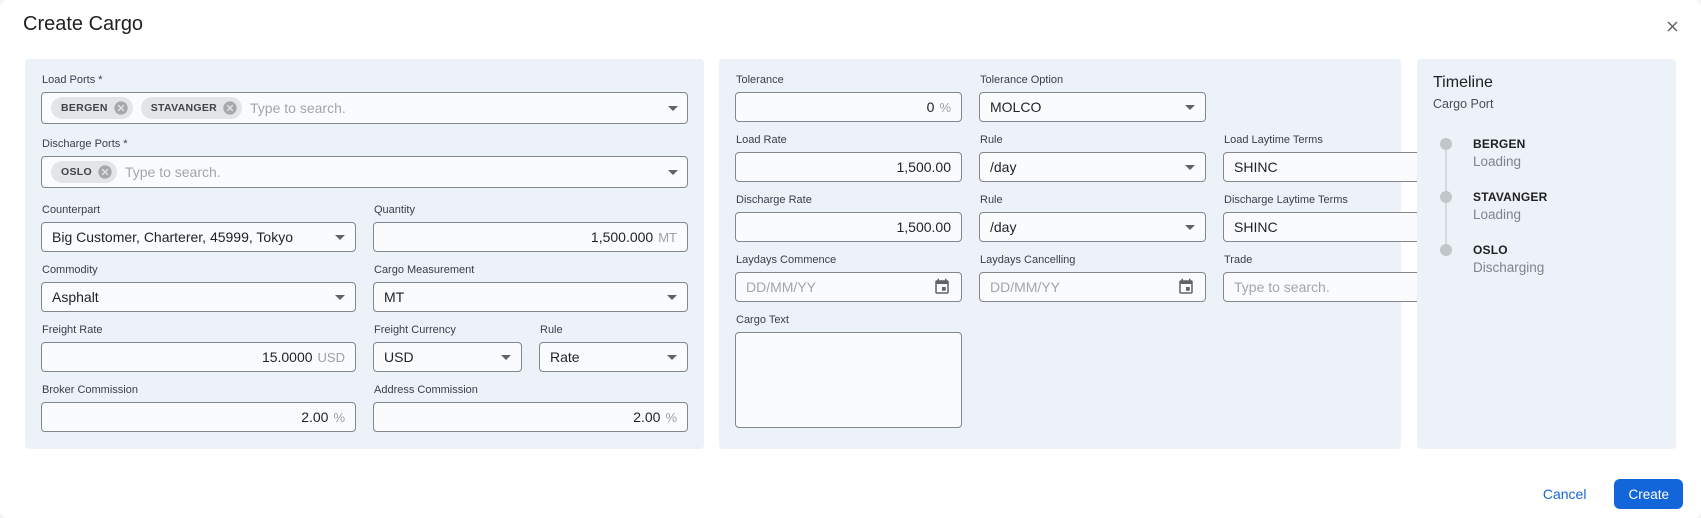  I want to click on cargo-text-textarea, so click(848, 380).